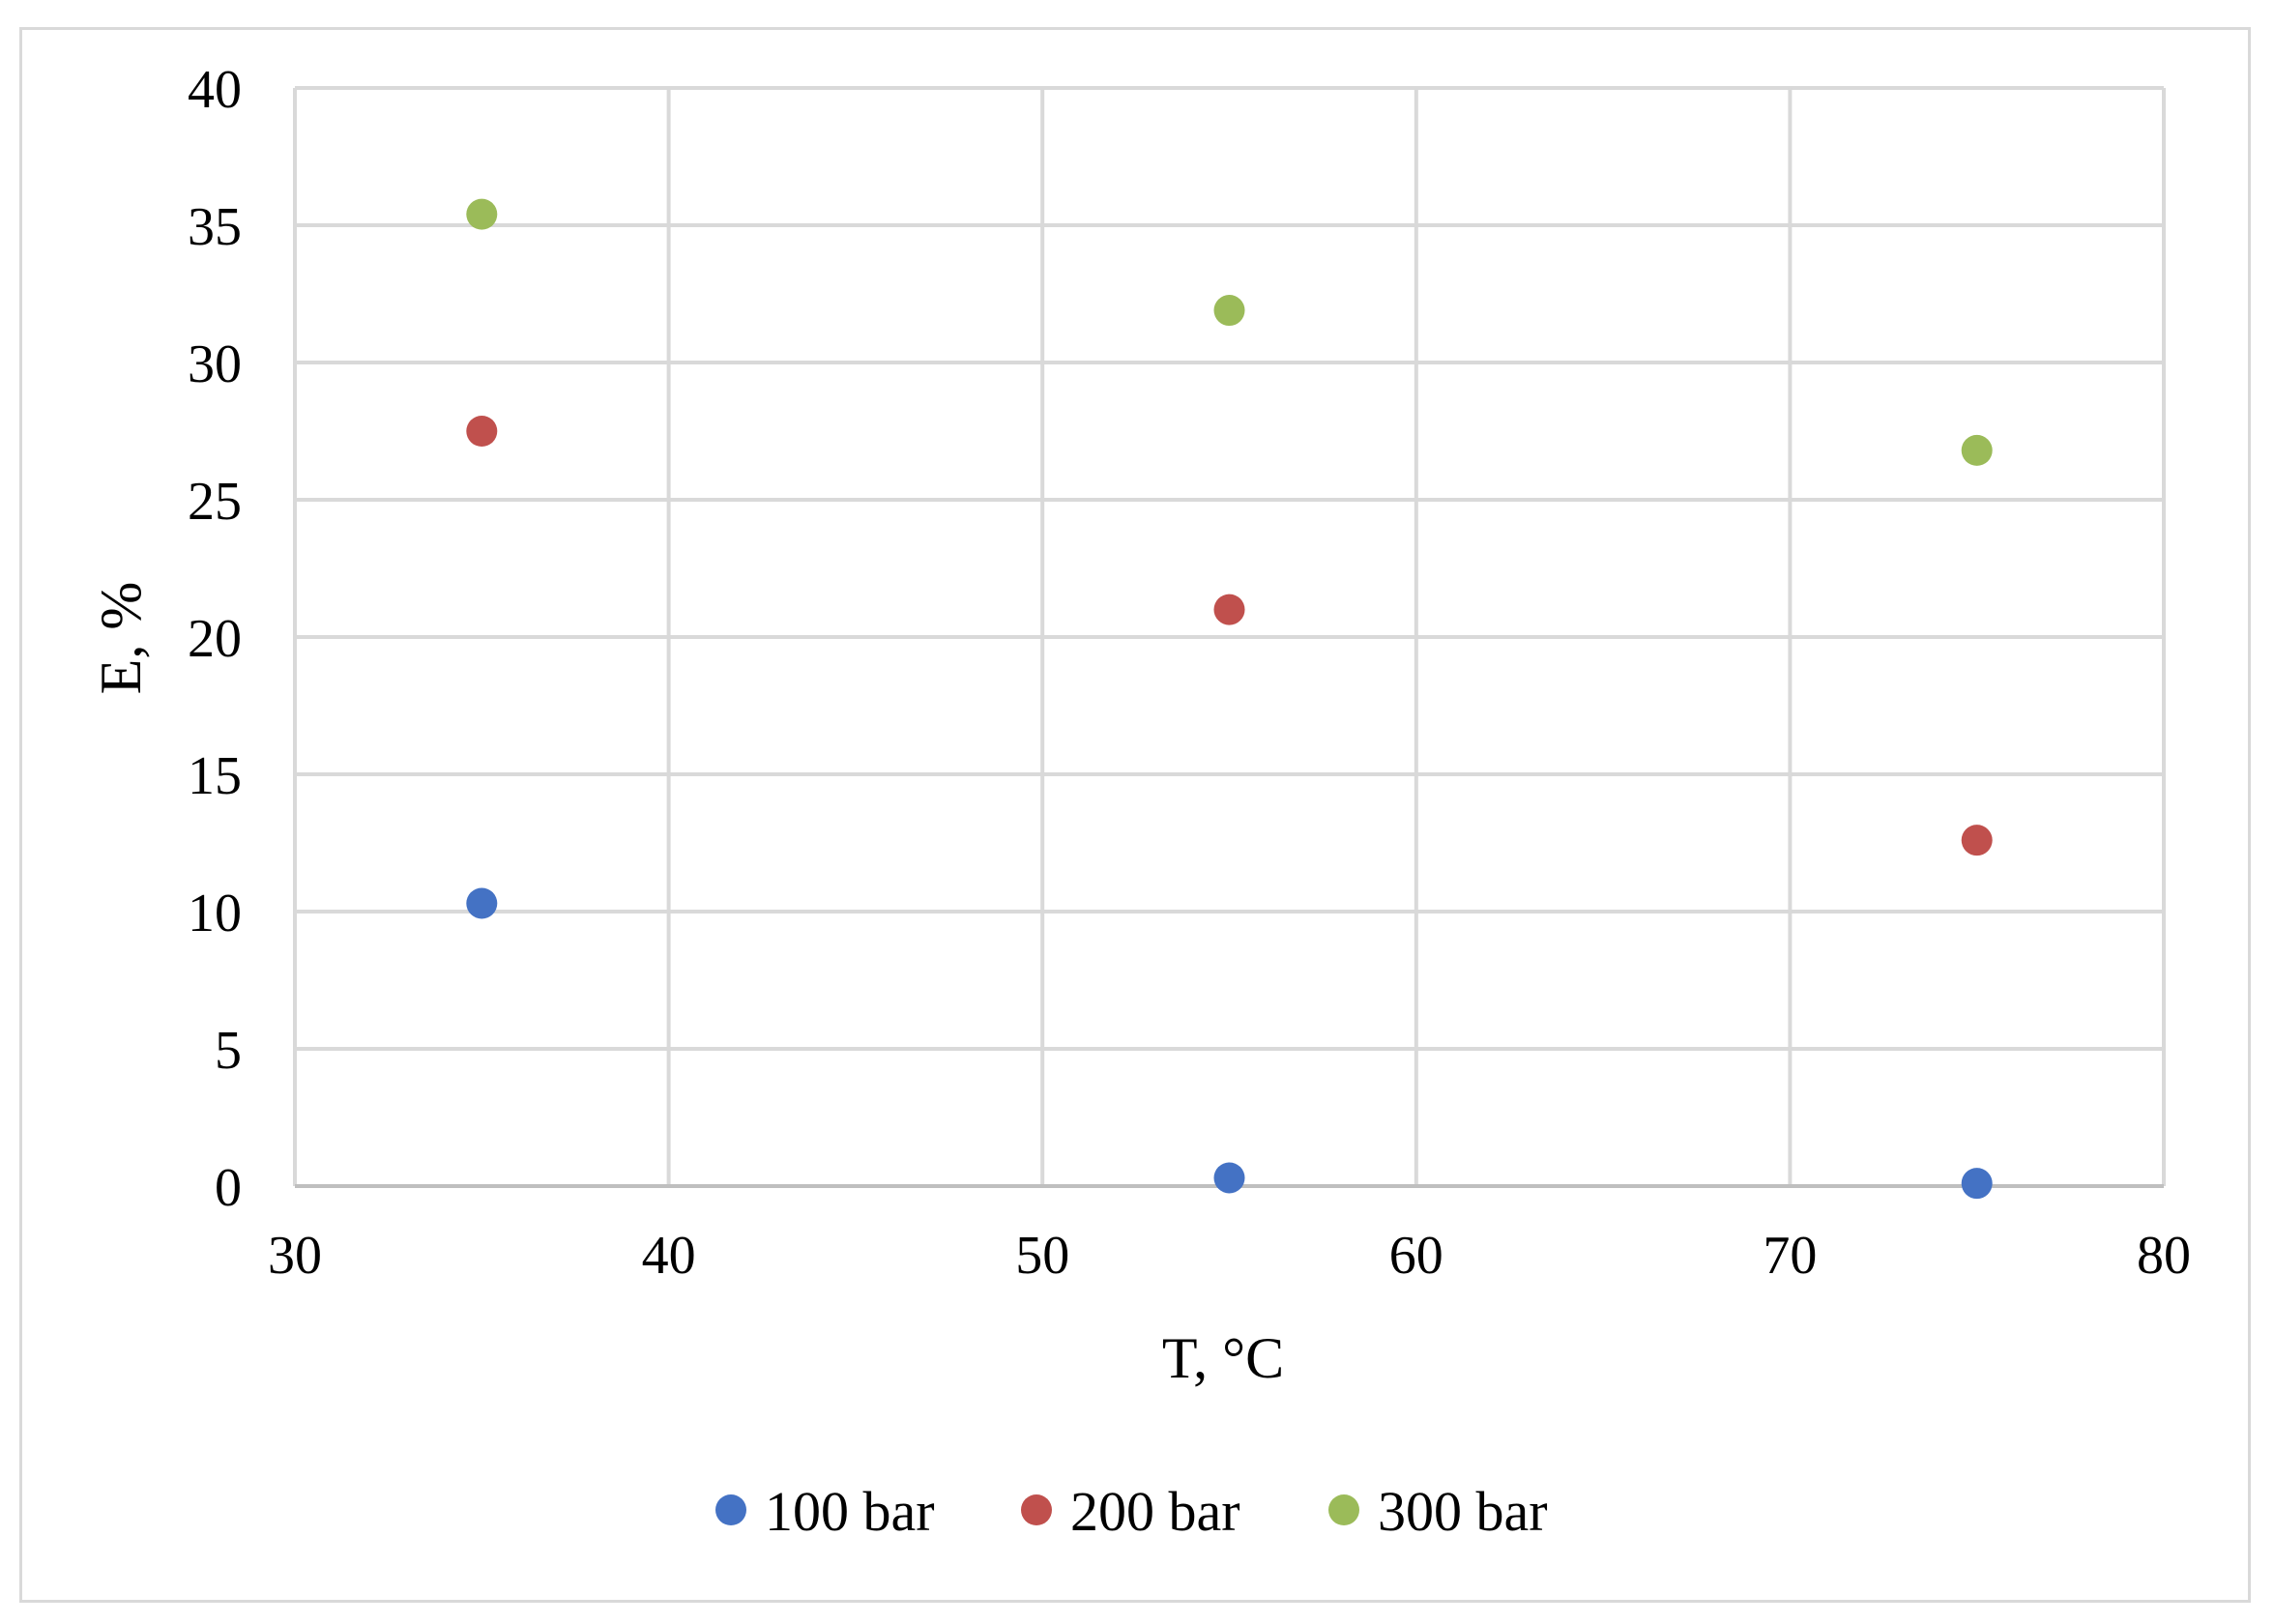  Describe the element at coordinates (295, 1256) in the screenshot. I see `x-tick-label: 30` at that location.